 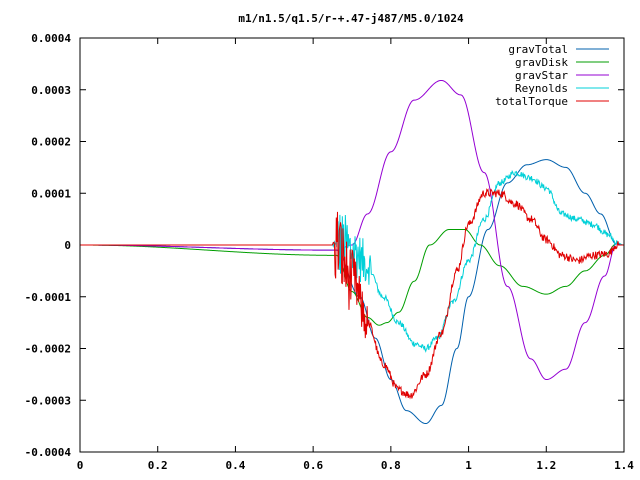 I want to click on y-tick-label: 0.0002, so click(x=51, y=142).